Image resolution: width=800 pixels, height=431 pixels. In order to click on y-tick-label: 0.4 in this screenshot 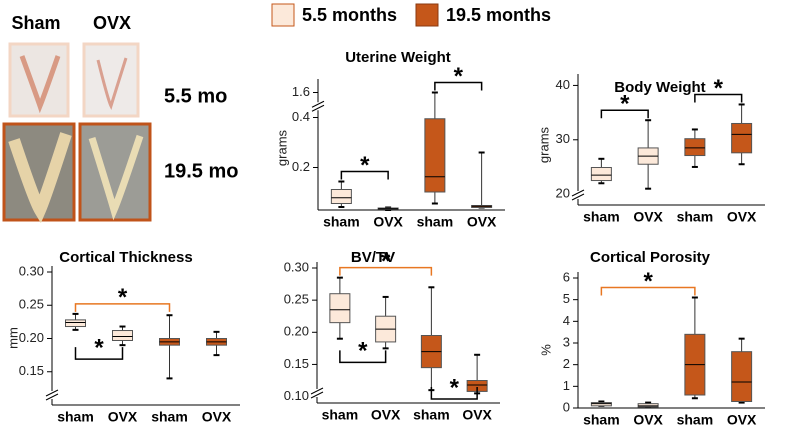, I will do `click(301, 116)`.